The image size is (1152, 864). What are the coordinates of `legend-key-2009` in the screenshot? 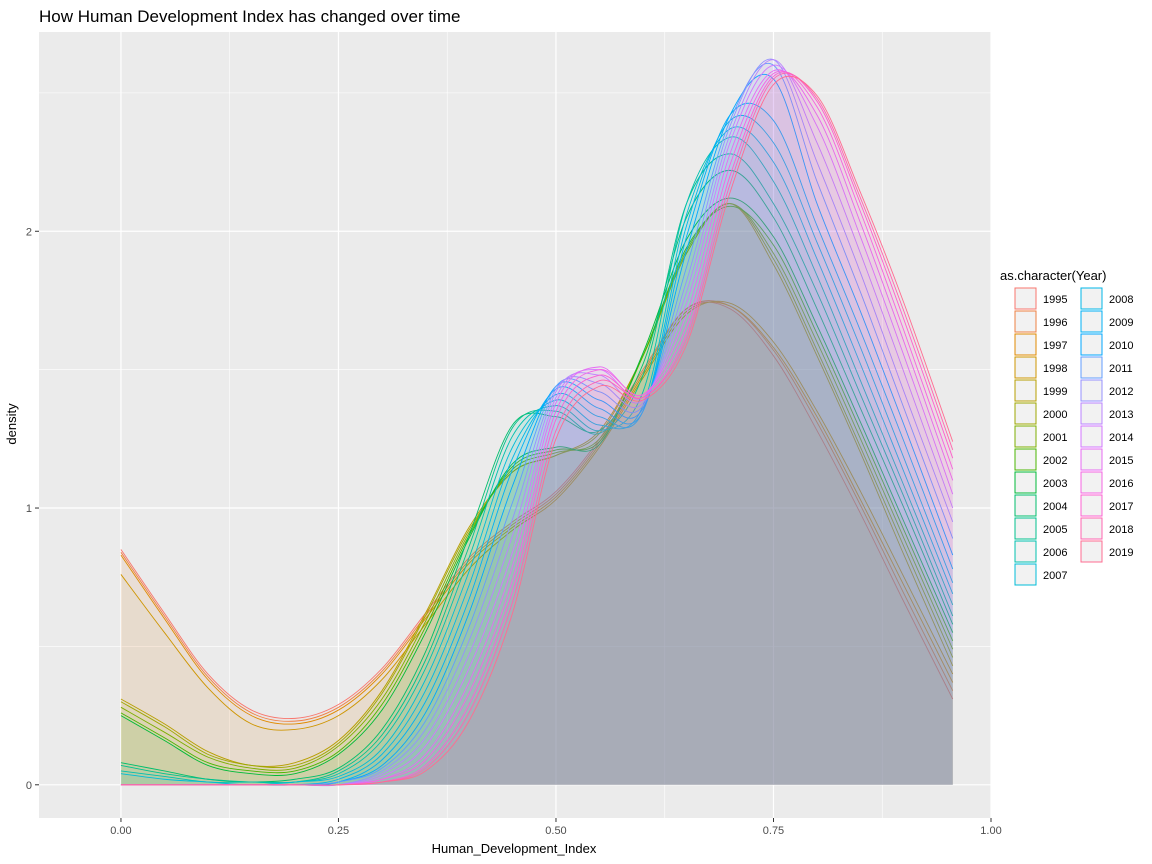 It's located at (1091, 321).